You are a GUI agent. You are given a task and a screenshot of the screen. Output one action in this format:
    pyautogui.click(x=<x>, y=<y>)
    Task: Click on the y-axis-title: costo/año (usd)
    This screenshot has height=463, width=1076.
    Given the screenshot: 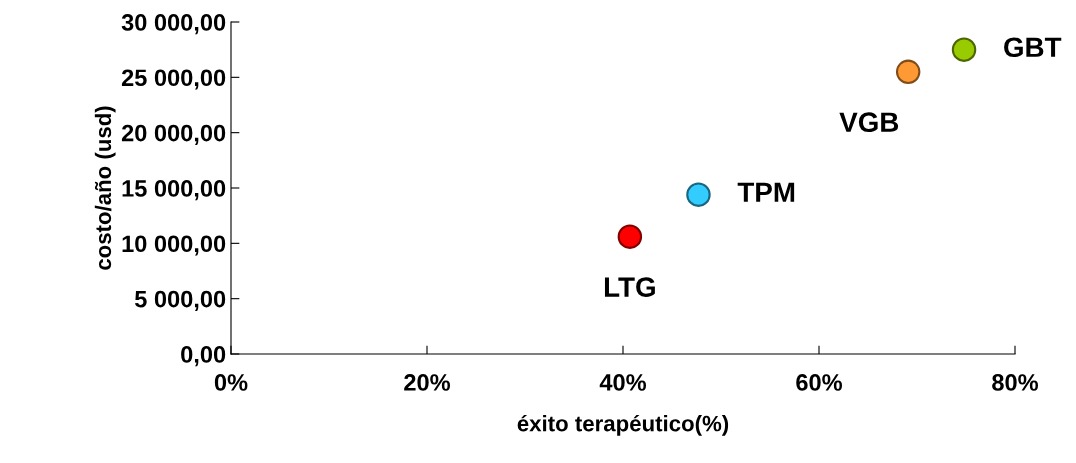 What is the action you would take?
    pyautogui.click(x=105, y=188)
    